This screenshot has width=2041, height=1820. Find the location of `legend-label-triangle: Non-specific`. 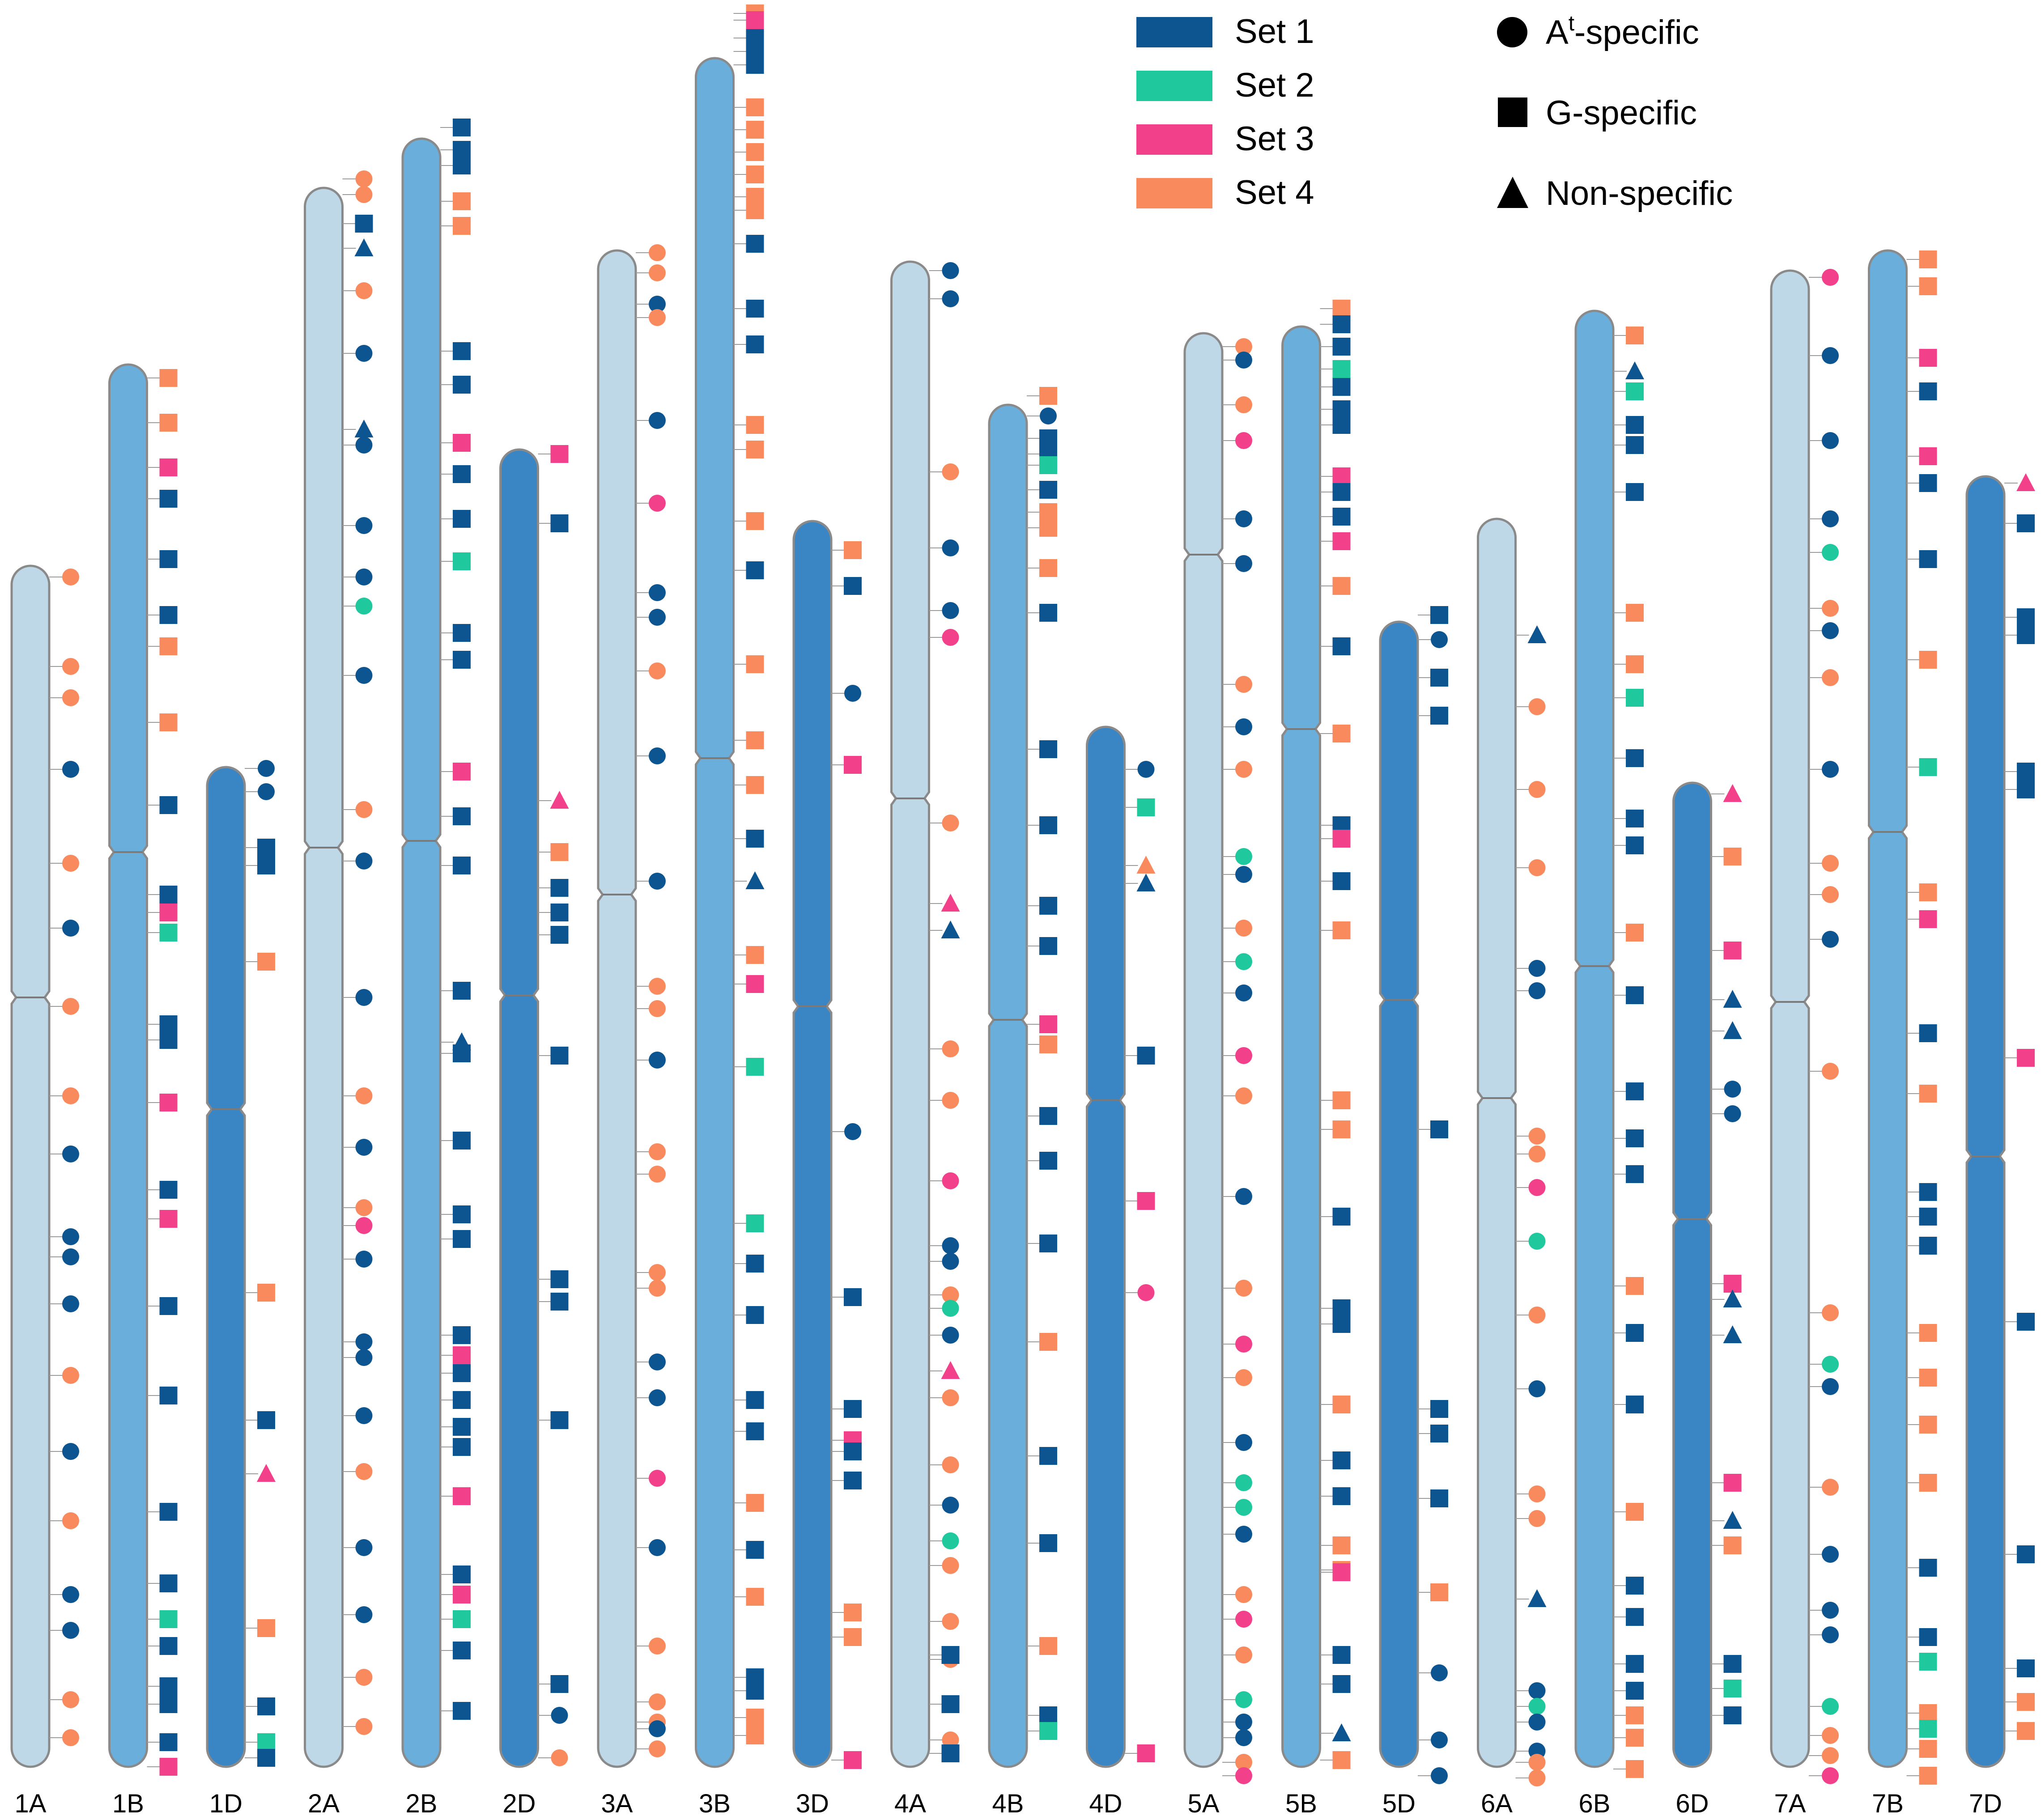

legend-label-triangle: Non-specific is located at coordinates (1639, 193).